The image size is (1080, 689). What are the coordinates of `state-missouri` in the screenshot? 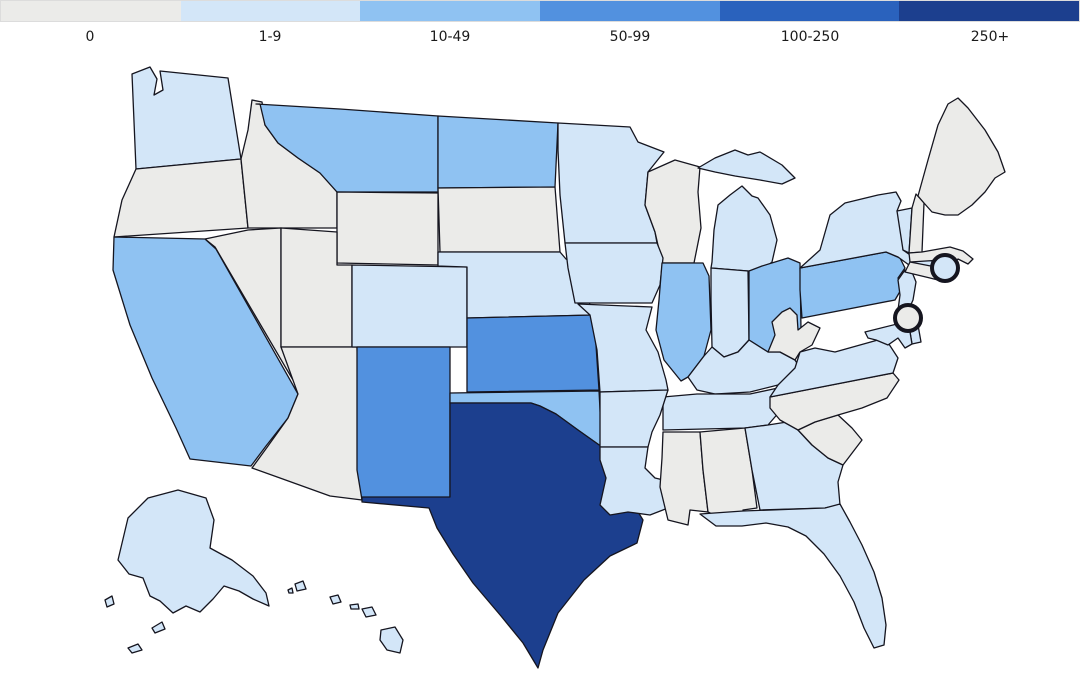 It's located at (623, 348).